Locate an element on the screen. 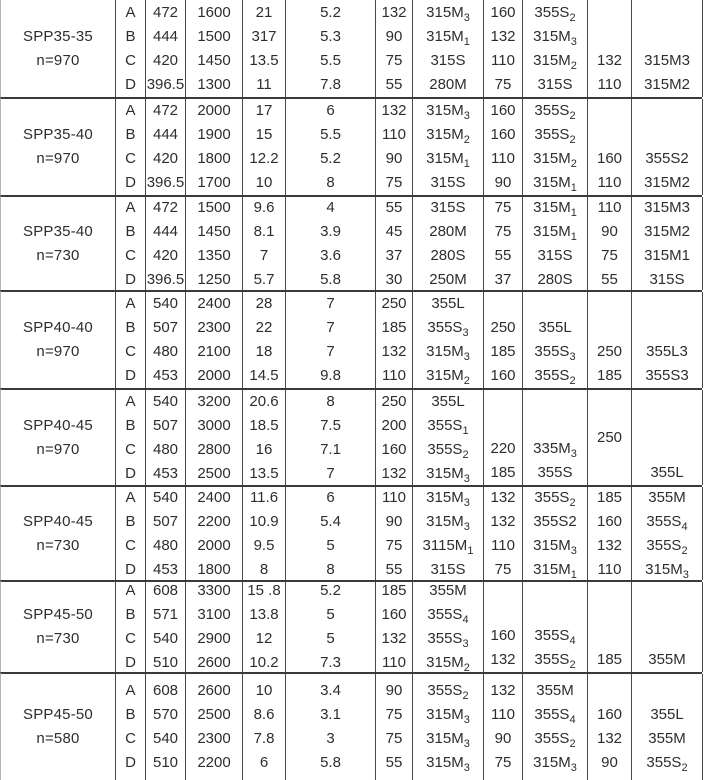 This screenshot has width=711, height=780. value-column-cell: 220 185 is located at coordinates (503, 437).